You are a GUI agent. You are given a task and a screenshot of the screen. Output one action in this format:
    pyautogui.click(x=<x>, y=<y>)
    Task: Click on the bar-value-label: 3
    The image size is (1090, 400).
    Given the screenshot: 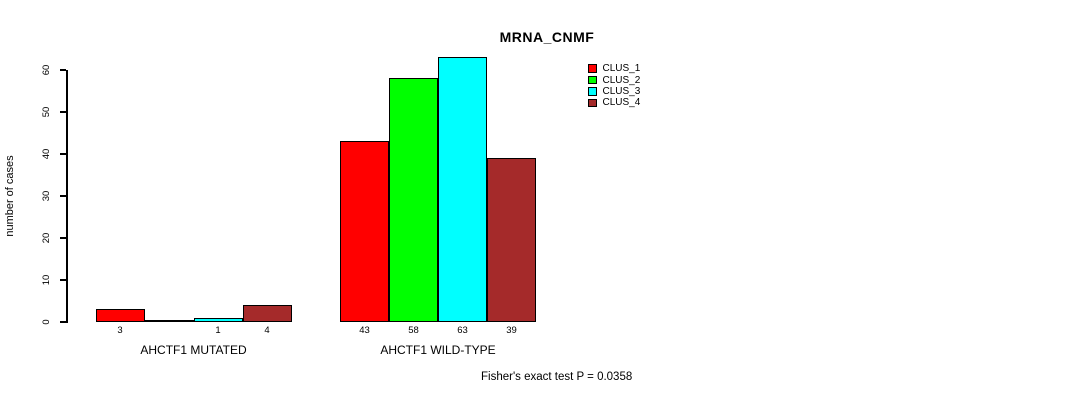 What is the action you would take?
    pyautogui.click(x=120, y=330)
    